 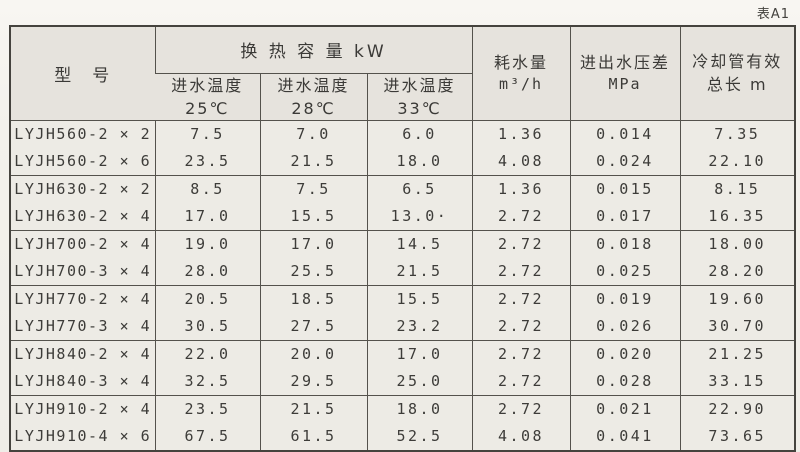 What do you see at coordinates (419, 299) in the screenshot?
I see `cell-c33: 15.5` at bounding box center [419, 299].